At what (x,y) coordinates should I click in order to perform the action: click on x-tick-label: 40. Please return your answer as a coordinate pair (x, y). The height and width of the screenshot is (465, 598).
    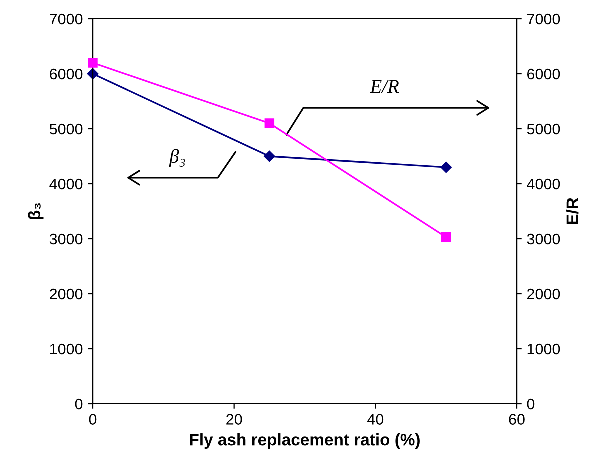
    Looking at the image, I should click on (376, 419).